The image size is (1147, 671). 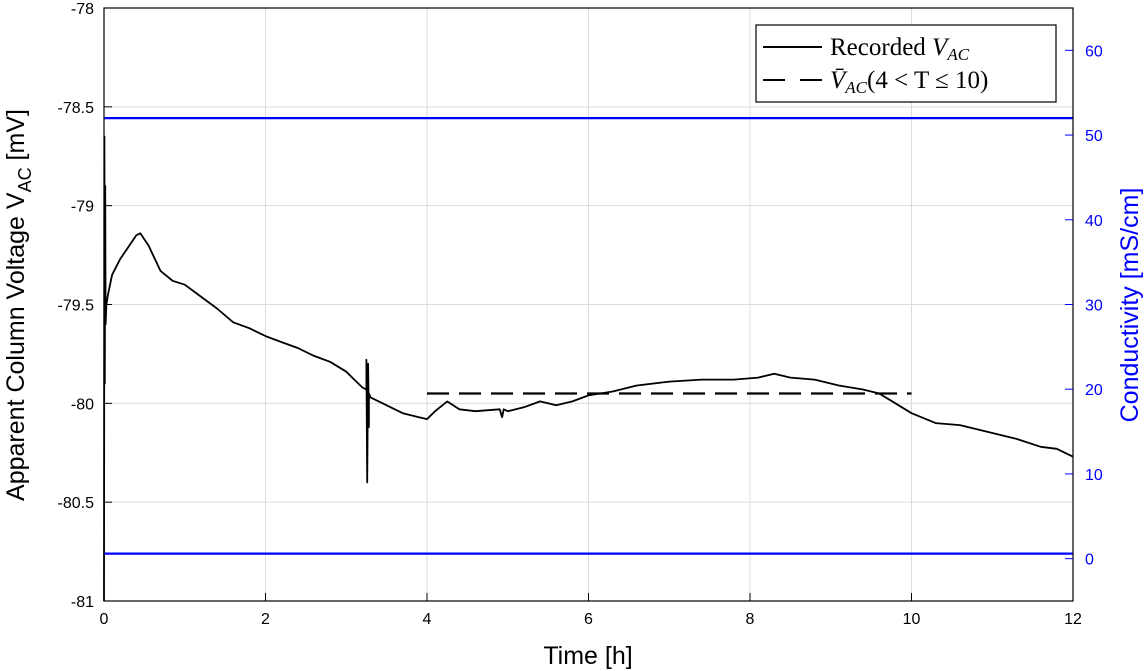 What do you see at coordinates (1094, 475) in the screenshot?
I see `y2-tick-label: 10` at bounding box center [1094, 475].